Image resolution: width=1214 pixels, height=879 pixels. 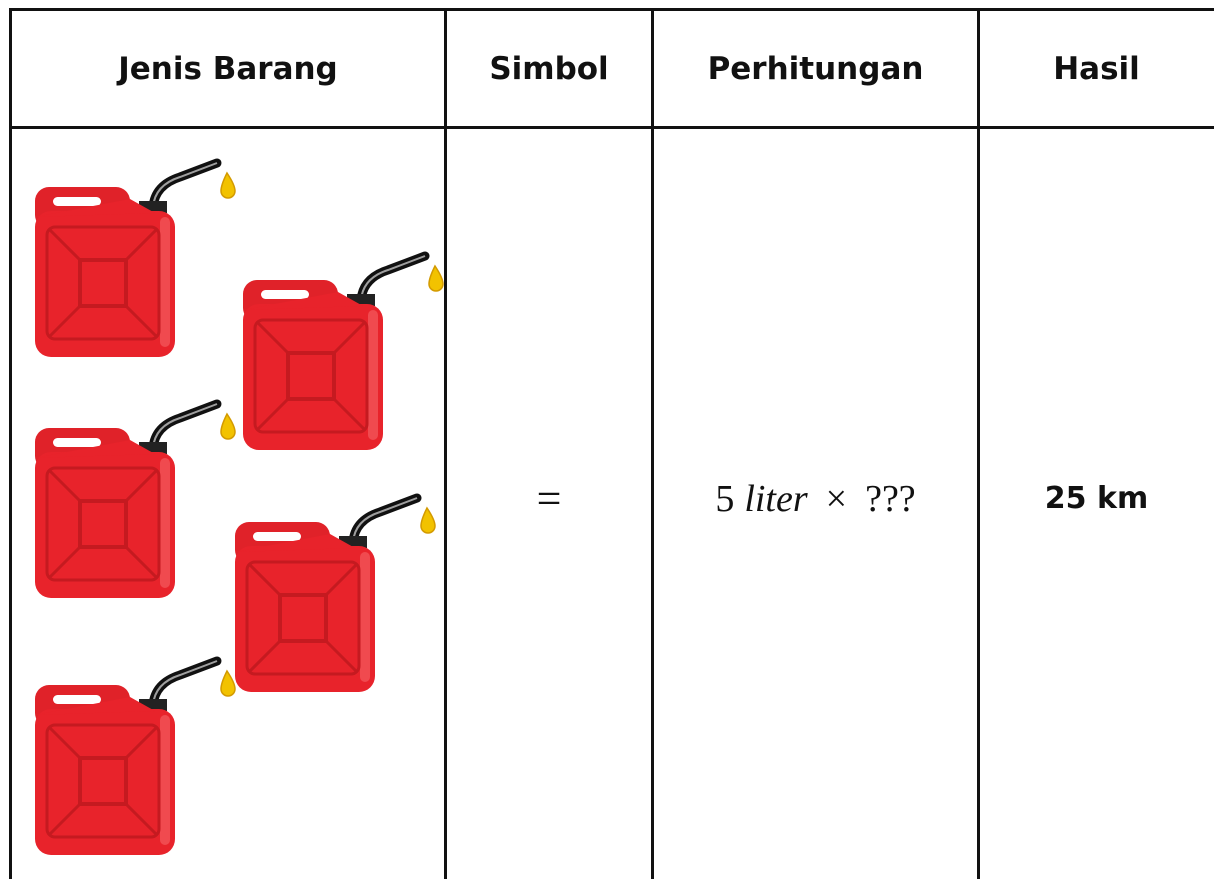 I want to click on symbol-cell: =, so click(x=549, y=503).